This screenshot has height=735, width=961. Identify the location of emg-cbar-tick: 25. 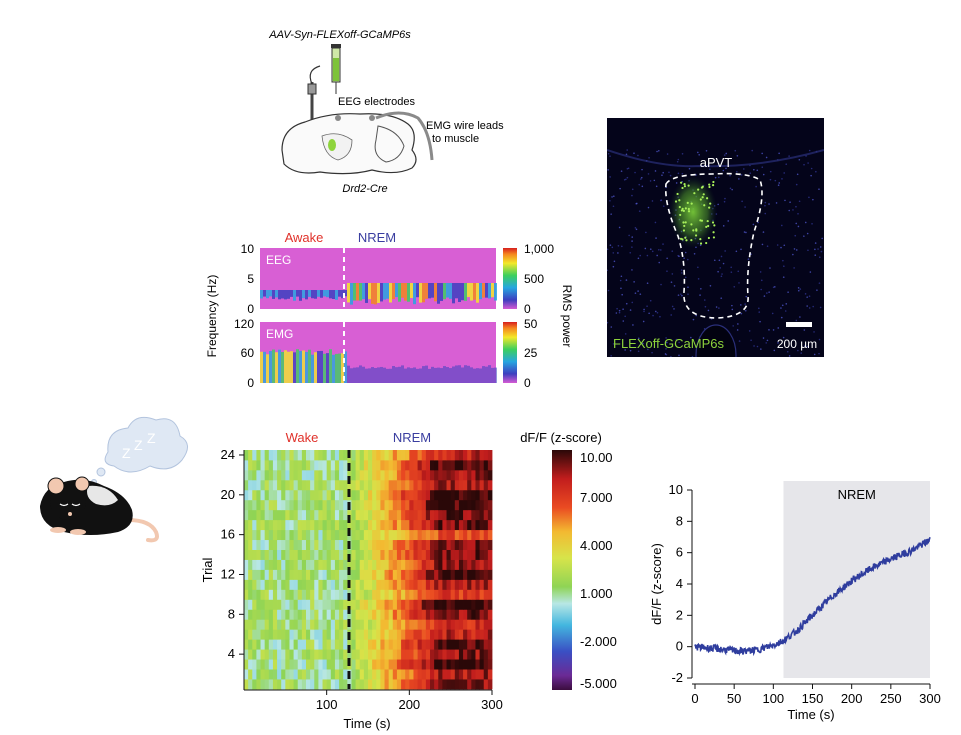
(531, 353).